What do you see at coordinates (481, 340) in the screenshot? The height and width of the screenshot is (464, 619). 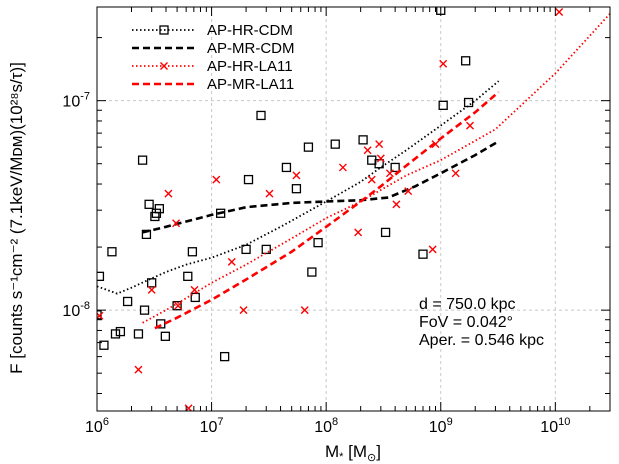 I see `annotation-aperture: Aper. = 0.546 kpc` at bounding box center [481, 340].